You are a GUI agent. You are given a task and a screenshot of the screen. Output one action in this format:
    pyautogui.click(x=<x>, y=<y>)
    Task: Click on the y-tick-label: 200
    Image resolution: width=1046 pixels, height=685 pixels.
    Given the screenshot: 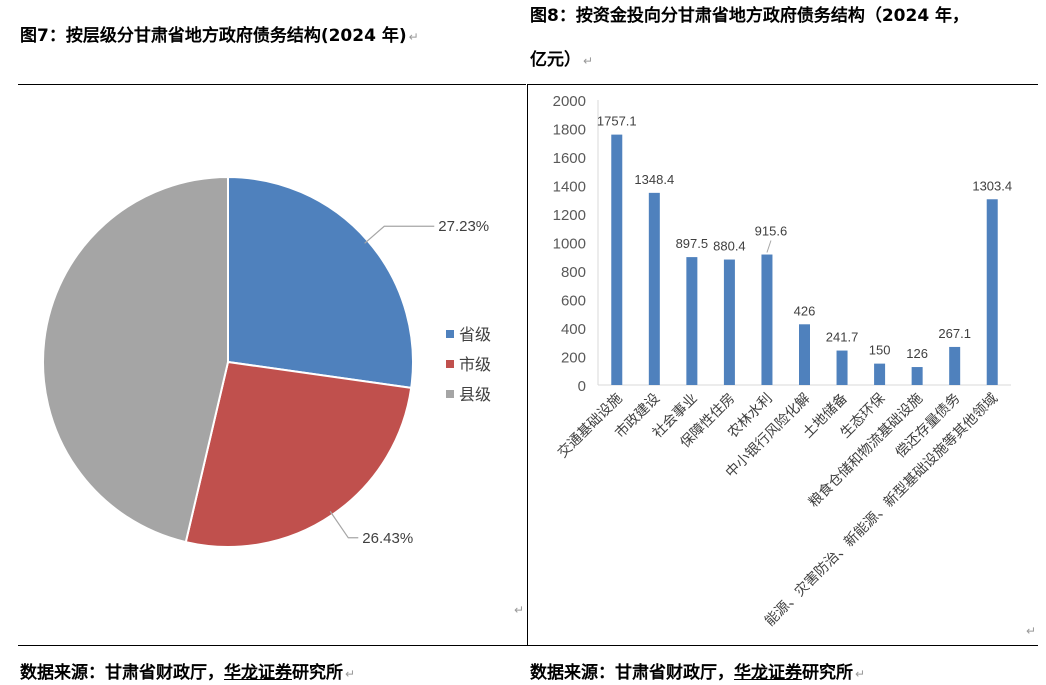 What is the action you would take?
    pyautogui.click(x=573, y=358)
    